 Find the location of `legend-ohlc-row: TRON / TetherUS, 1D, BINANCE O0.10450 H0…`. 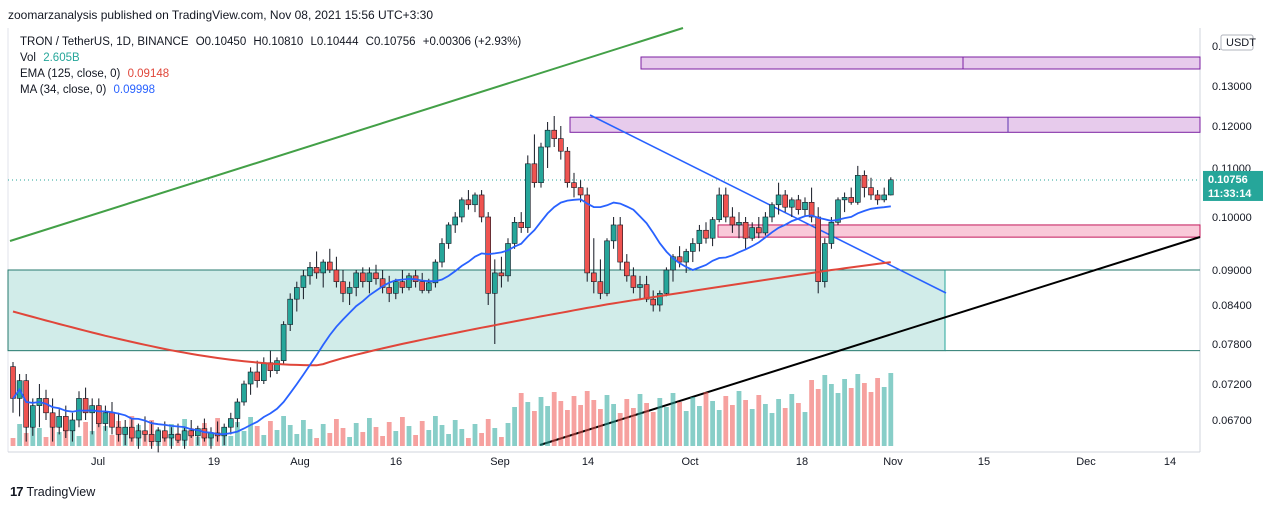

legend-ohlc-row: TRON / TetherUS, 1D, BINANCE O0.10450 H0… is located at coordinates (272, 42).